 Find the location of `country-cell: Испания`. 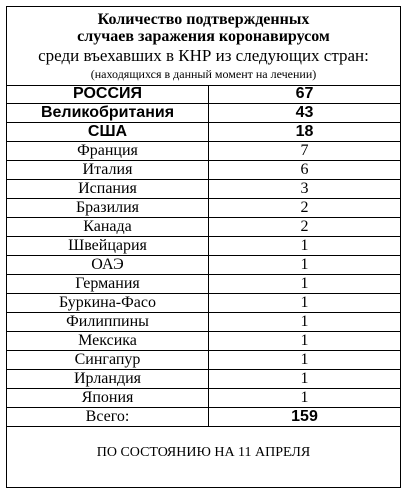

country-cell: Испания is located at coordinates (108, 189).